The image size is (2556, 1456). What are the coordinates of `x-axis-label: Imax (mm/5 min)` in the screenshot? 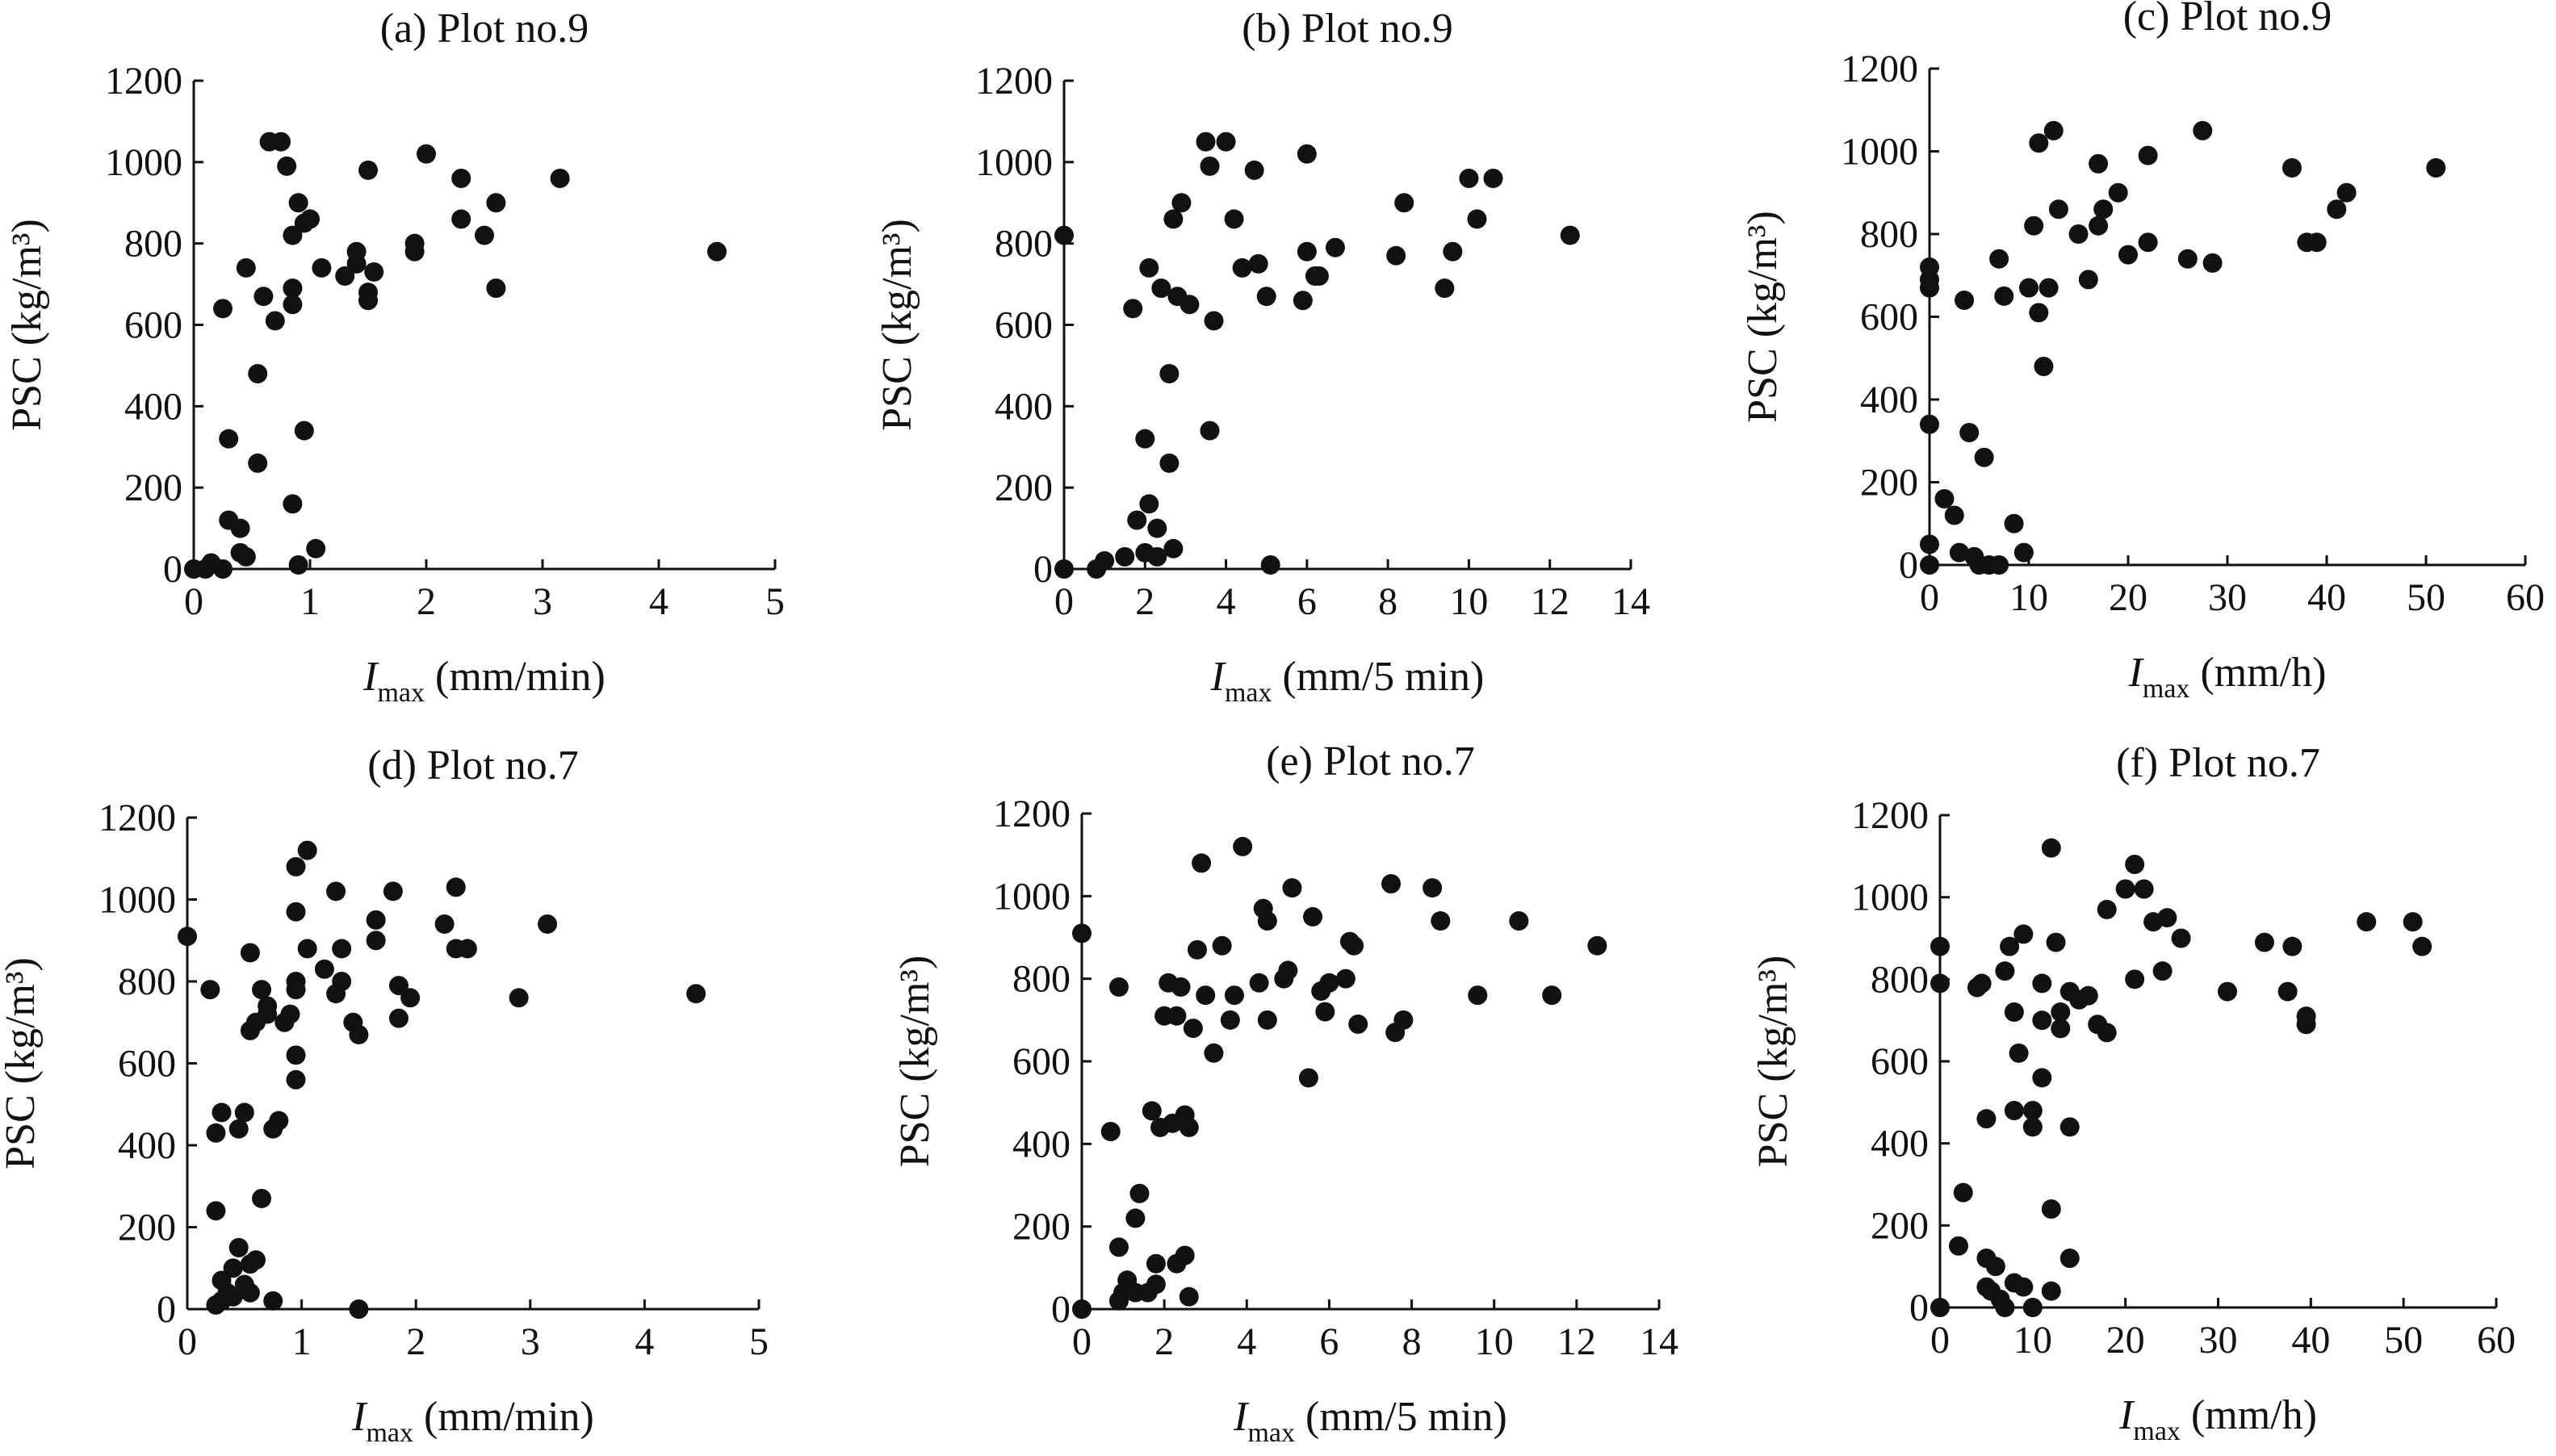 It's located at (1370, 1421).